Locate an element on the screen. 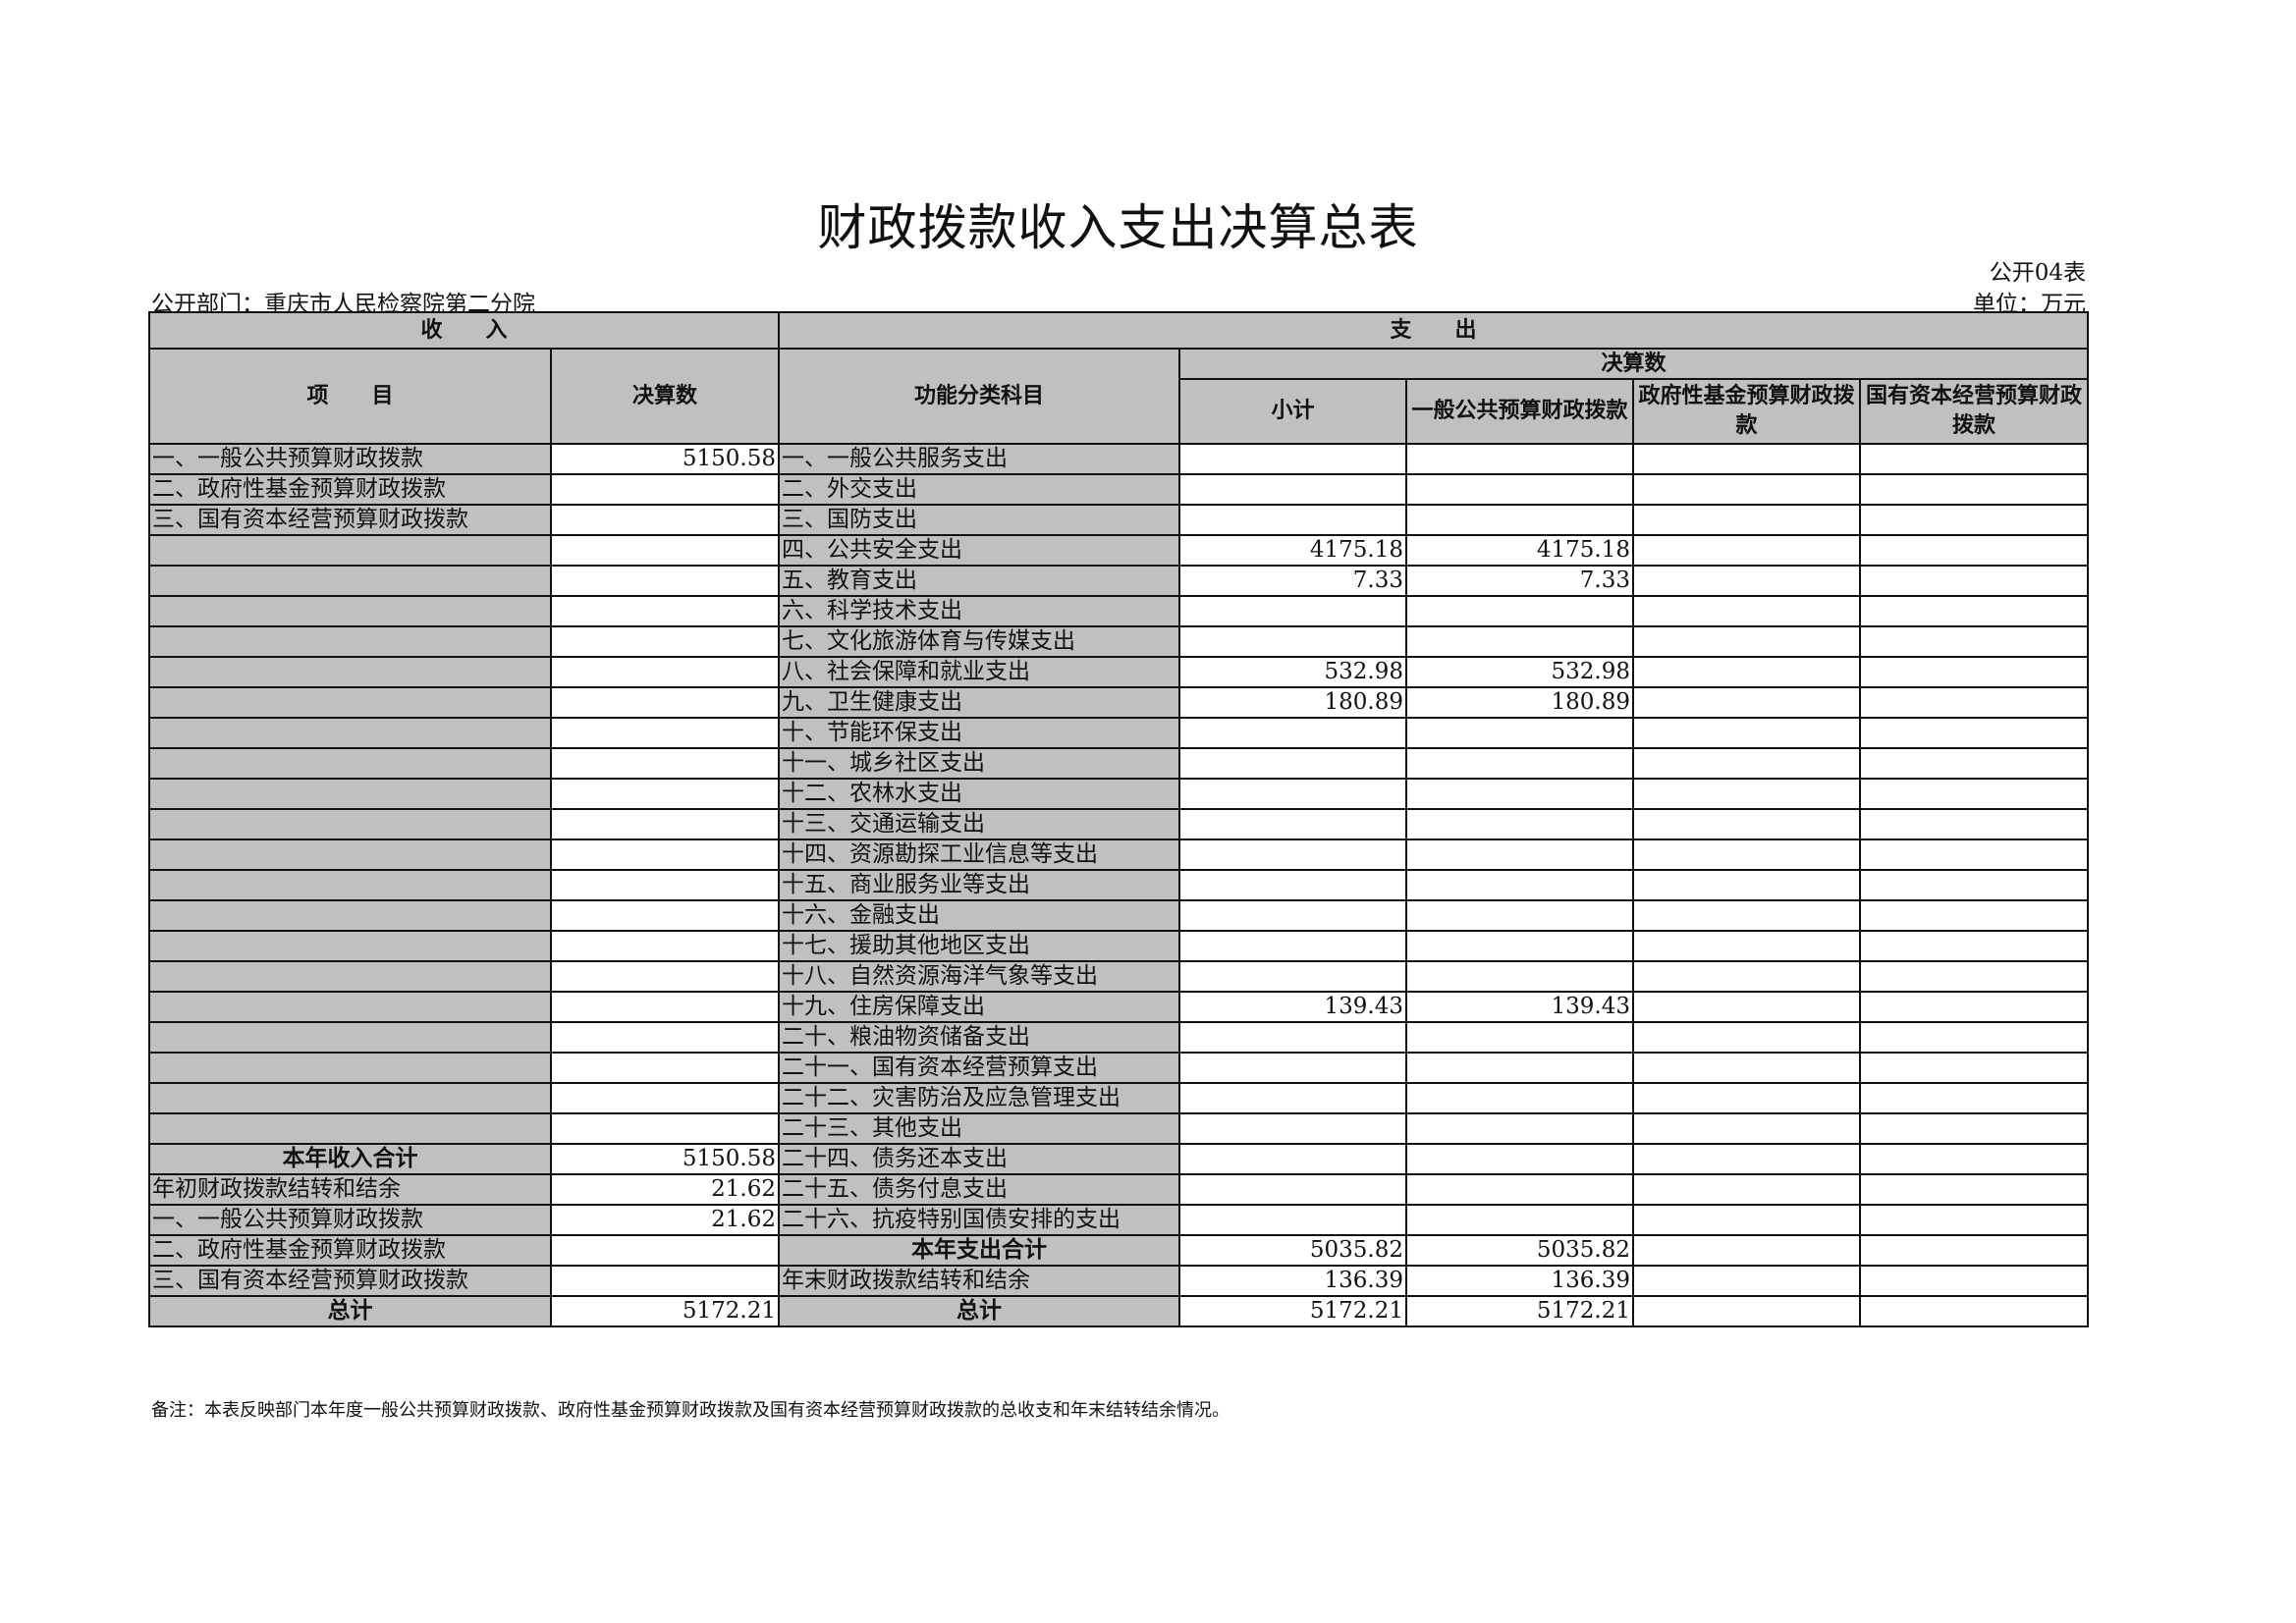 The image size is (2296, 1623). table-row: 十九、住房保障支出 139.43 139.43 is located at coordinates (1118, 1007).